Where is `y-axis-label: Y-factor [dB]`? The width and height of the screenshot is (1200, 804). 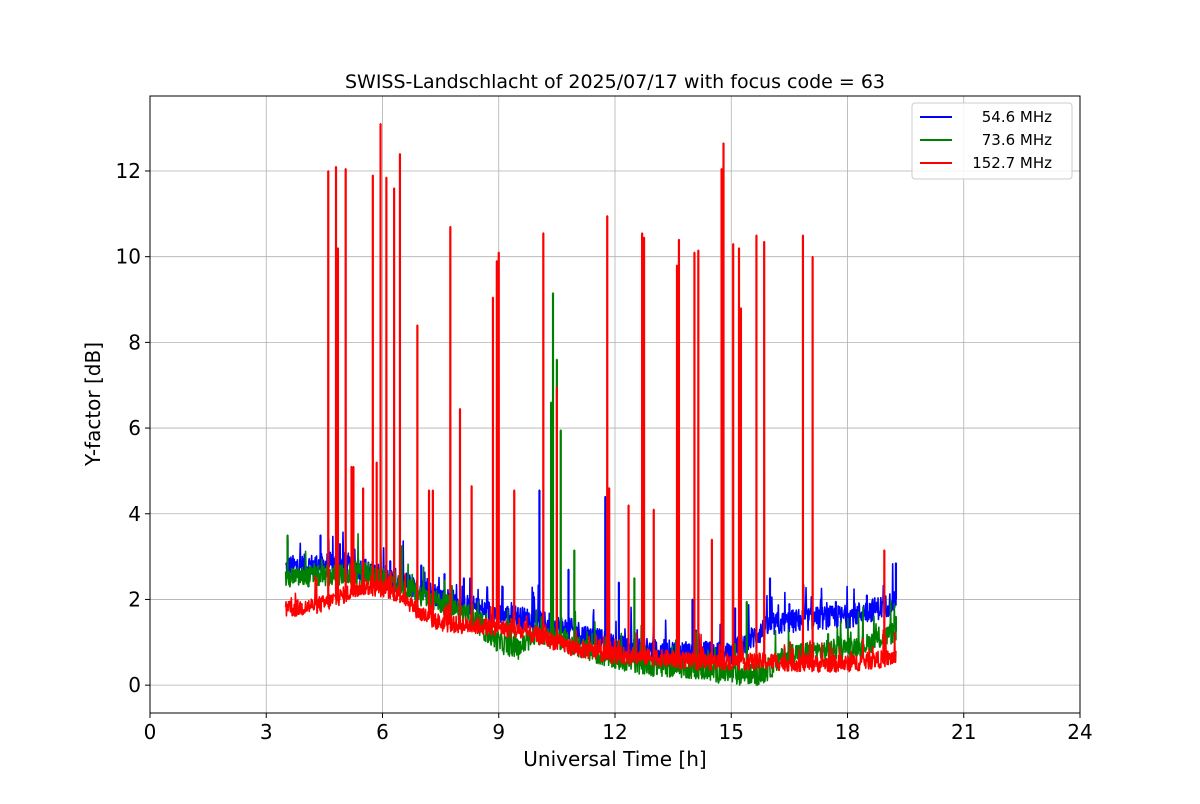 y-axis-label: Y-factor [dB] is located at coordinates (93, 404).